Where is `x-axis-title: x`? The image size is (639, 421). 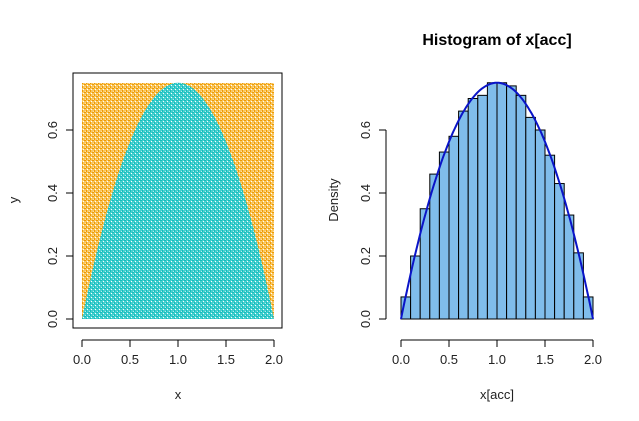 x-axis-title: x is located at coordinates (178, 394).